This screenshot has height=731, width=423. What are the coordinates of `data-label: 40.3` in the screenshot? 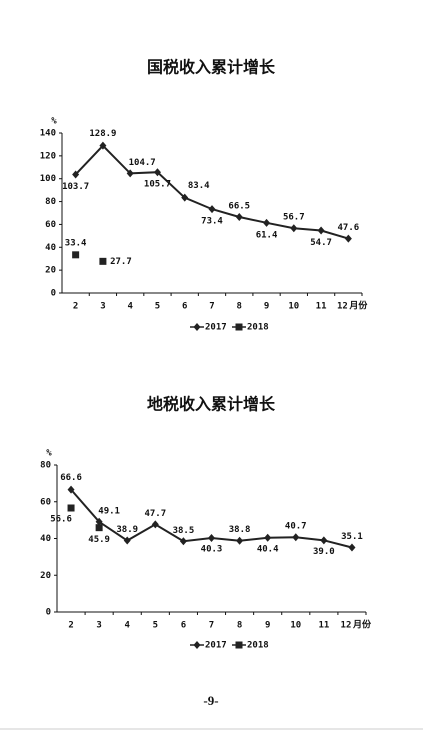 It's located at (212, 549).